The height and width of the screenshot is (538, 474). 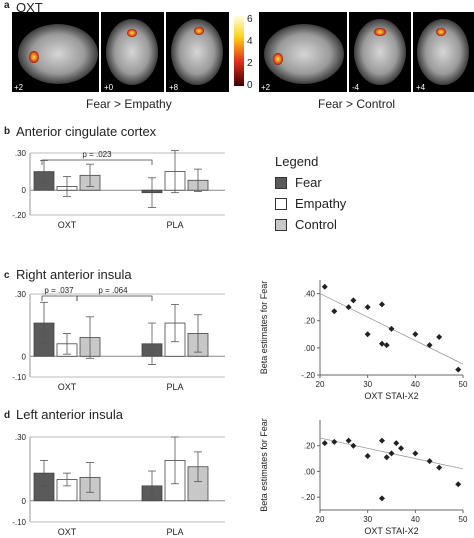 What do you see at coordinates (7, 415) in the screenshot?
I see `panel-letter-d: d` at bounding box center [7, 415].